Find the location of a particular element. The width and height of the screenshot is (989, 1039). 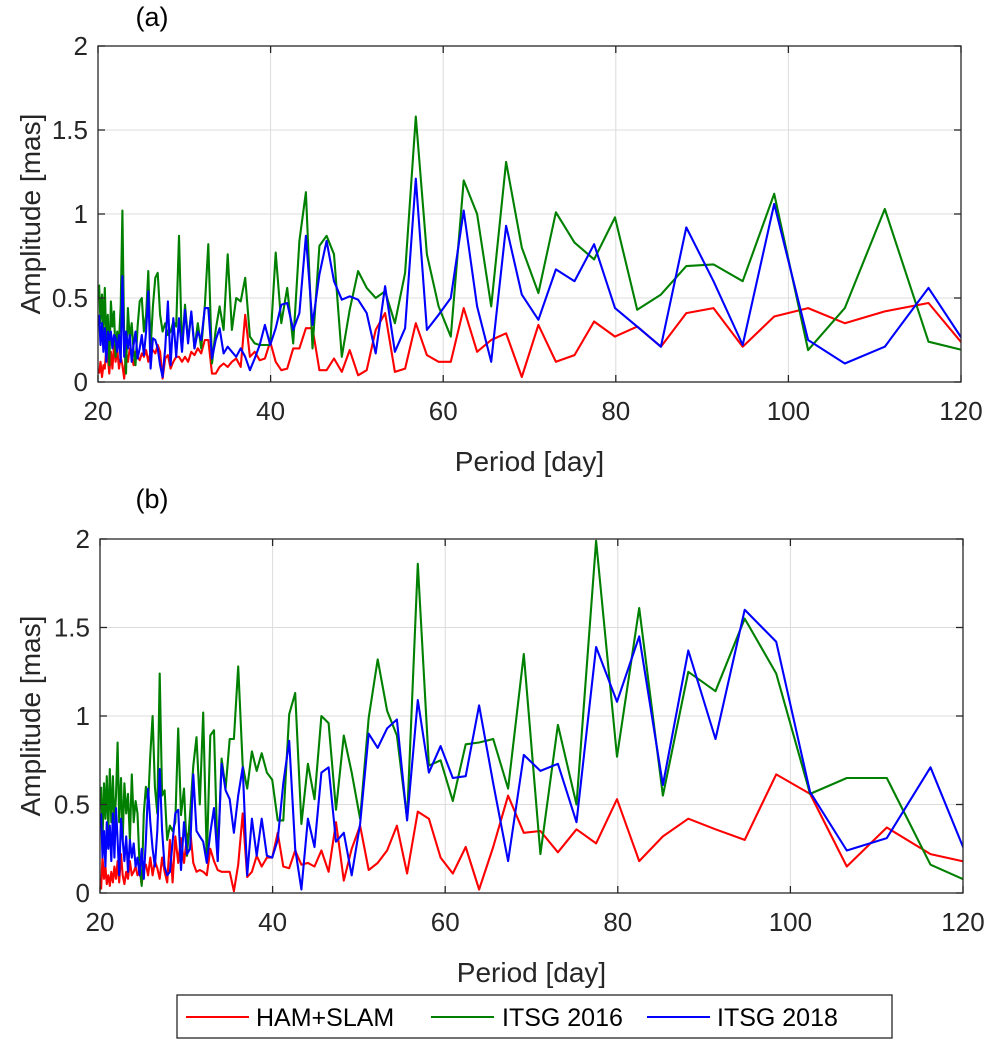

legend: HAM+SLAM ITSG 2016 ITSG 2018 is located at coordinates (534, 1016).